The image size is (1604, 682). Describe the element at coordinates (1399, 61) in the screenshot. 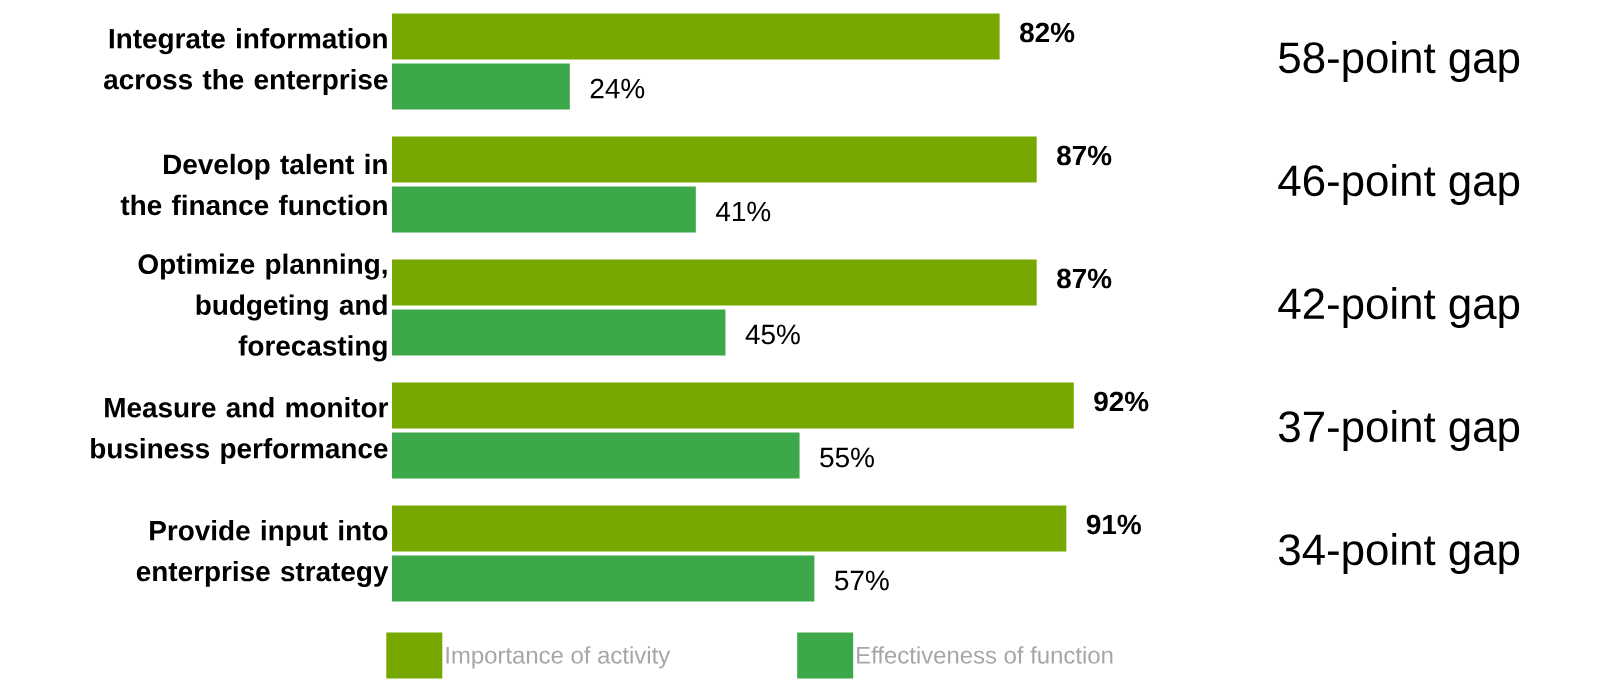

I see `text: 58-point gap` at that location.